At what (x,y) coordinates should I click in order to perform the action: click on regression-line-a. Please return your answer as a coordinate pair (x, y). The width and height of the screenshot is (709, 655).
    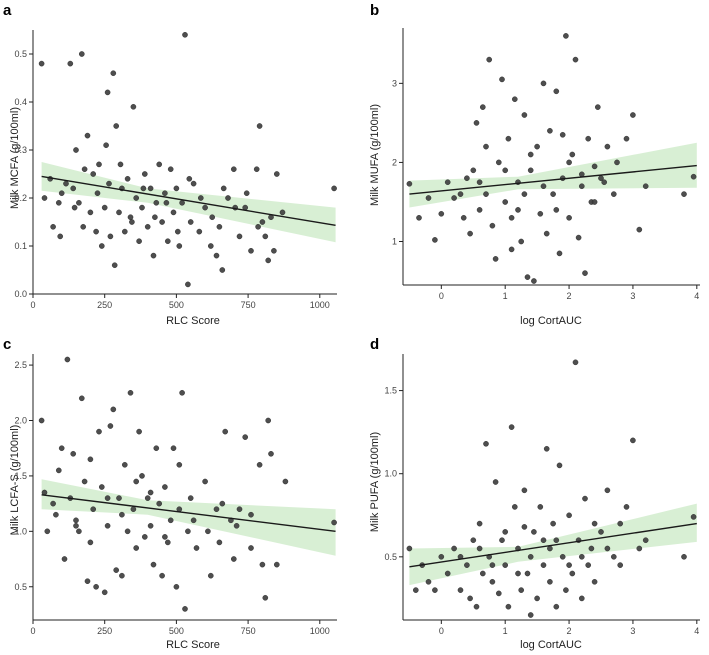
    Looking at the image, I should click on (188, 201).